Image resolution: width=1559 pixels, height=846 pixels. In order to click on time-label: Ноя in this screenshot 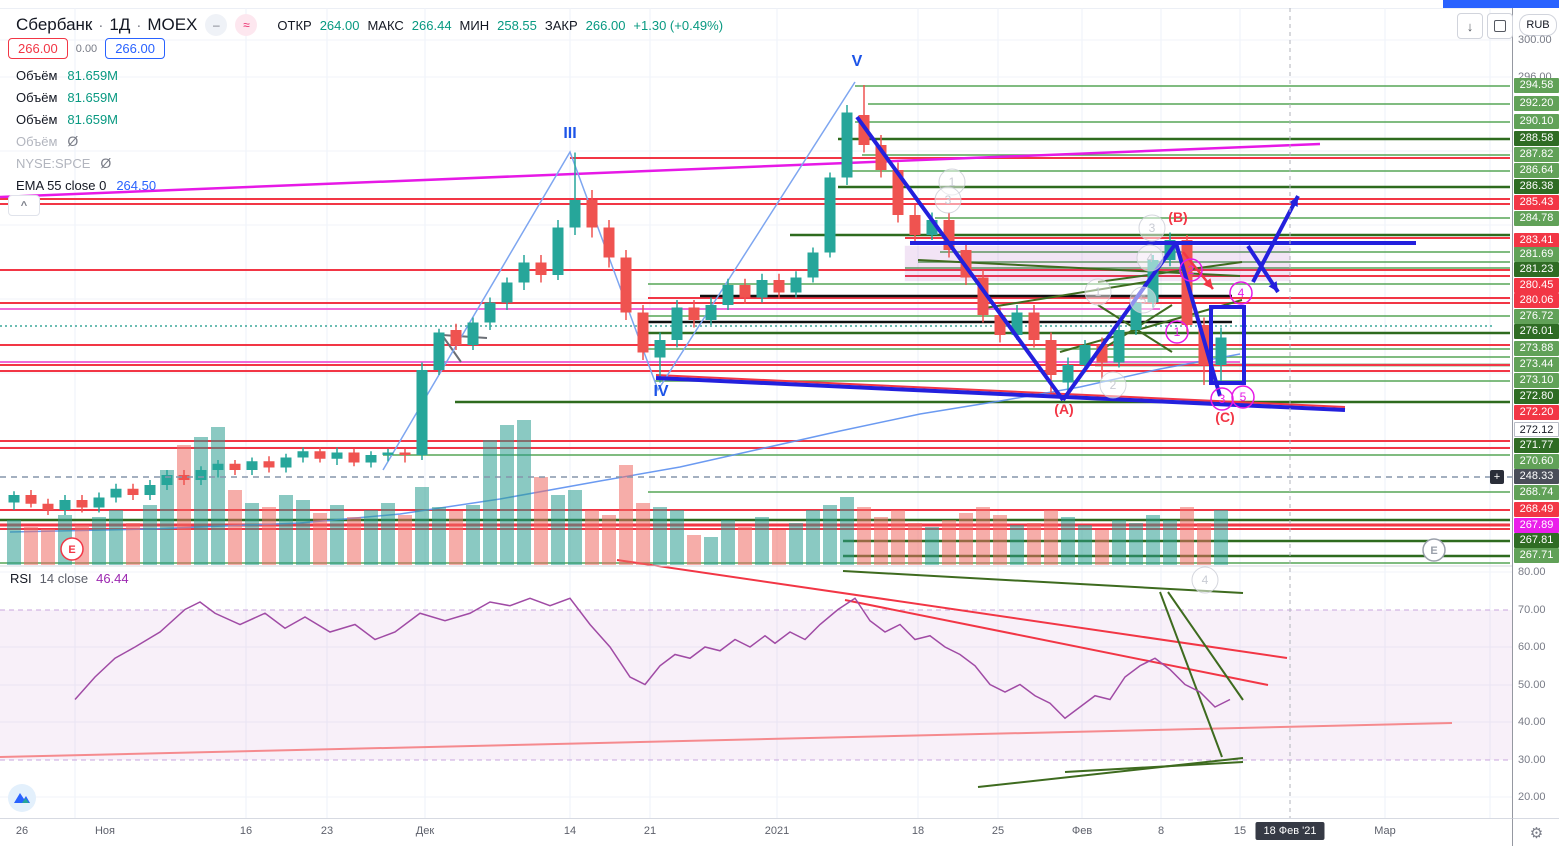, I will do `click(105, 831)`.